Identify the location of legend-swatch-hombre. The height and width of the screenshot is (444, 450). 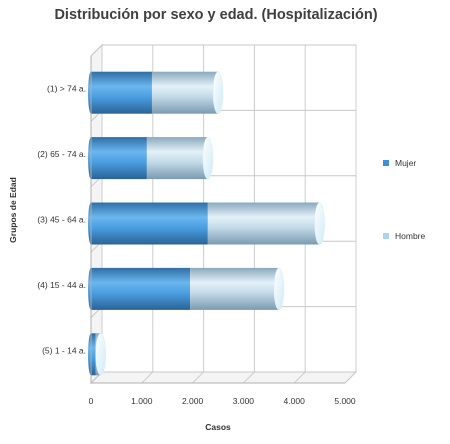
(386, 236).